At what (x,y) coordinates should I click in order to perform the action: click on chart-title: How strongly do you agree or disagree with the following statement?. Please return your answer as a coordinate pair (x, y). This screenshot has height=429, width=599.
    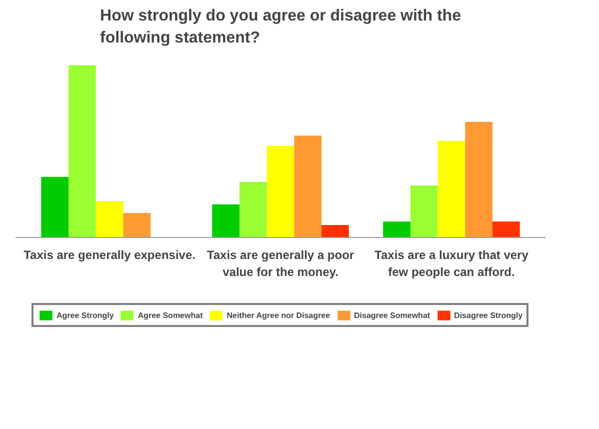
    Looking at the image, I should click on (281, 26).